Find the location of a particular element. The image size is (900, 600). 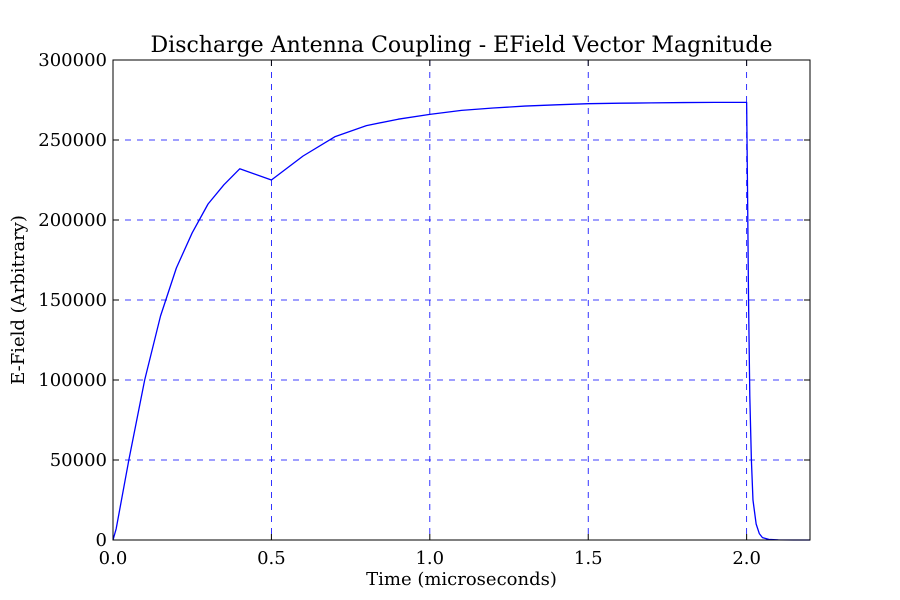

x-tick-label-3: 1.5 is located at coordinates (588, 558).